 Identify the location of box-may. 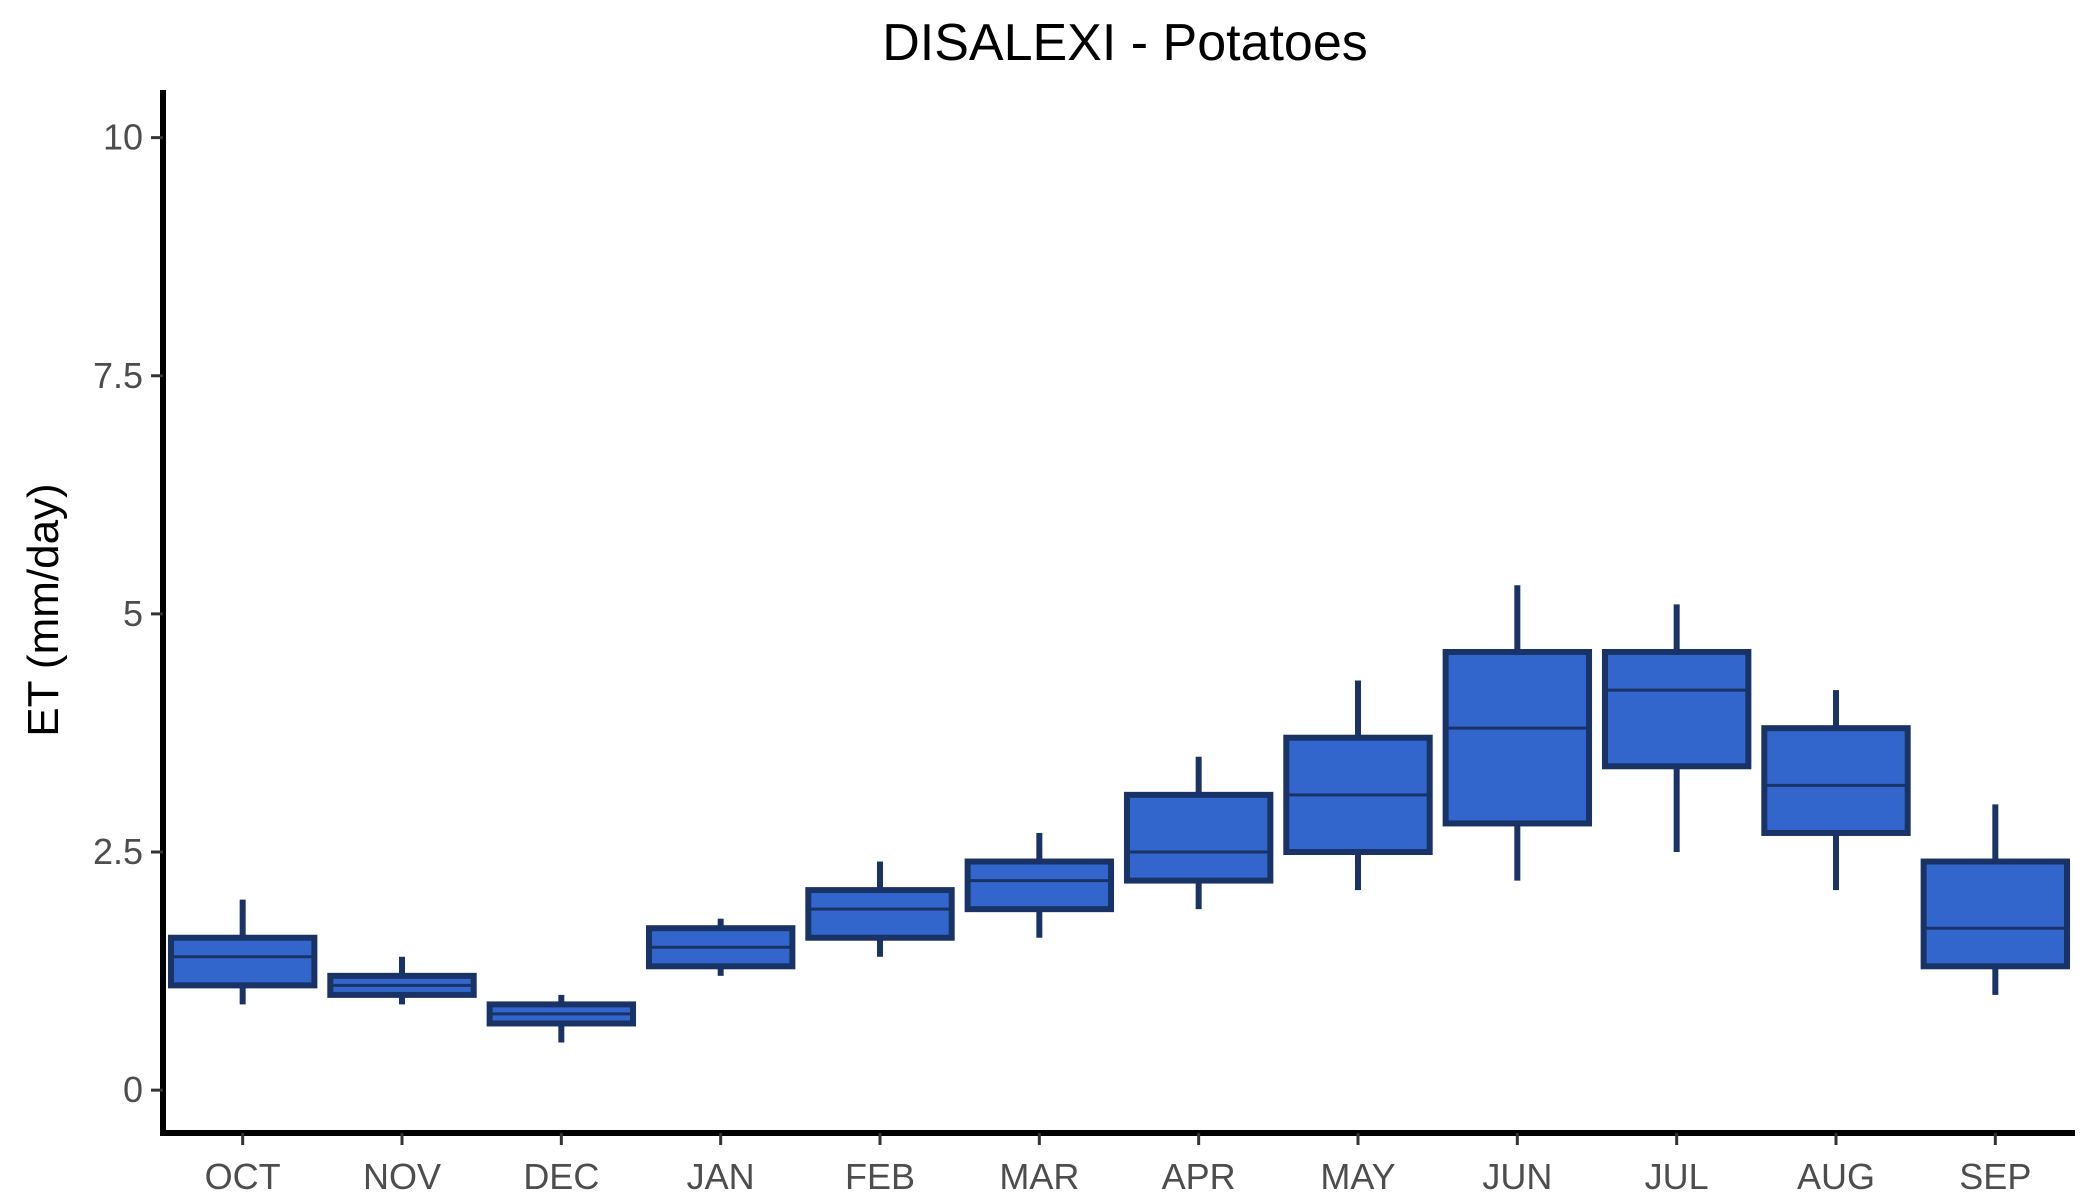
(1358, 785).